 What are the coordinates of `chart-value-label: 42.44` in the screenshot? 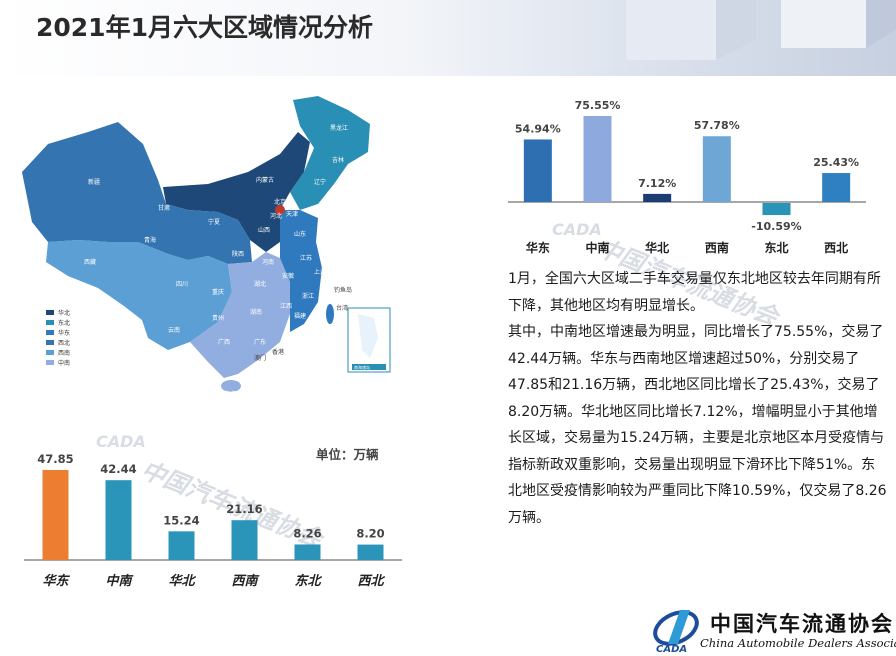 It's located at (118, 469).